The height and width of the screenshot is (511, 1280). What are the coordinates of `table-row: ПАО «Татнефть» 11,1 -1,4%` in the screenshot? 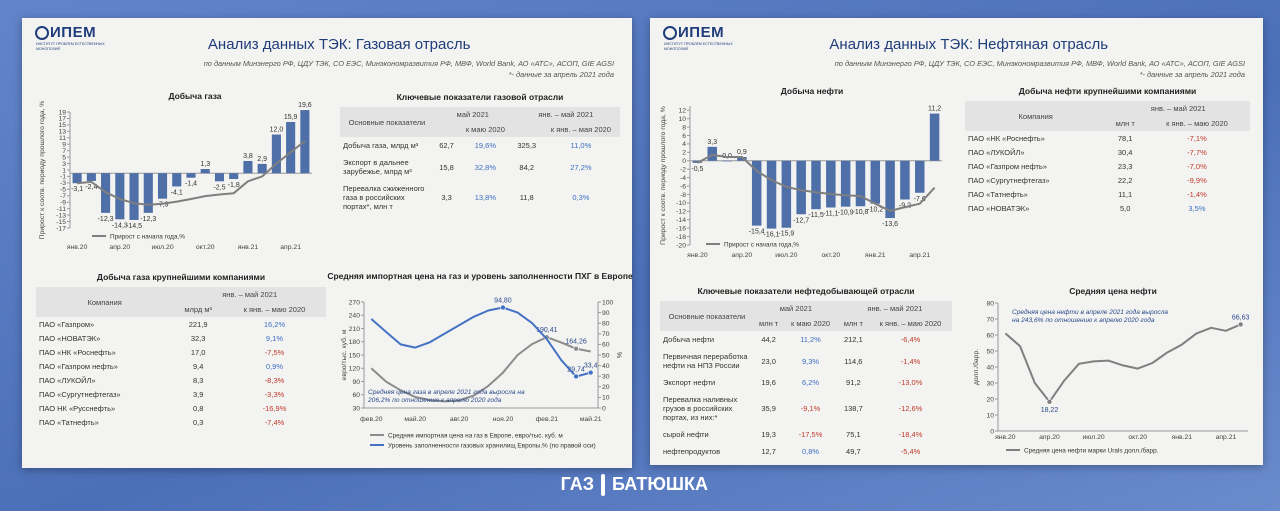 It's located at (1107, 194).